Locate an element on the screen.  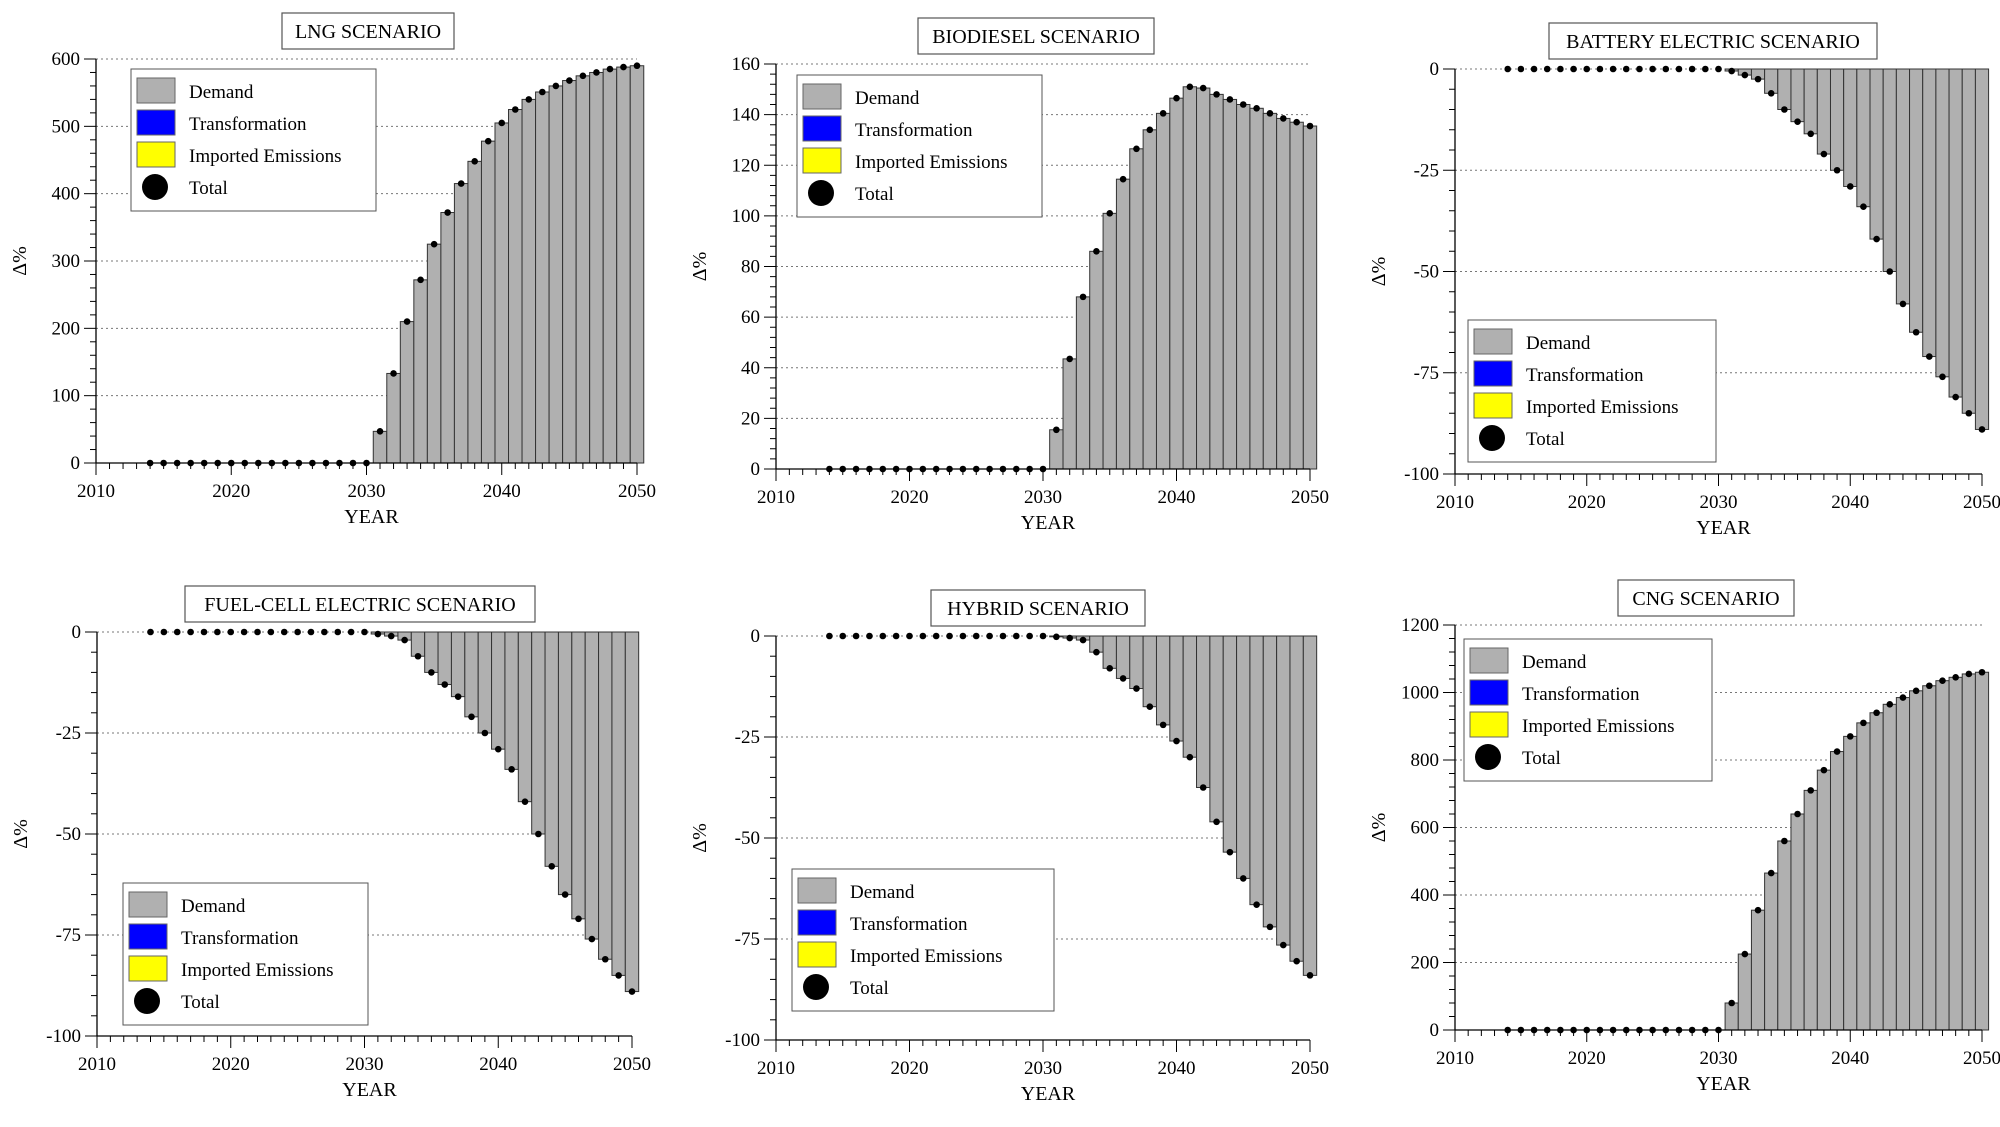
chart-title: HYBRID SCENARIO is located at coordinates (1038, 609).